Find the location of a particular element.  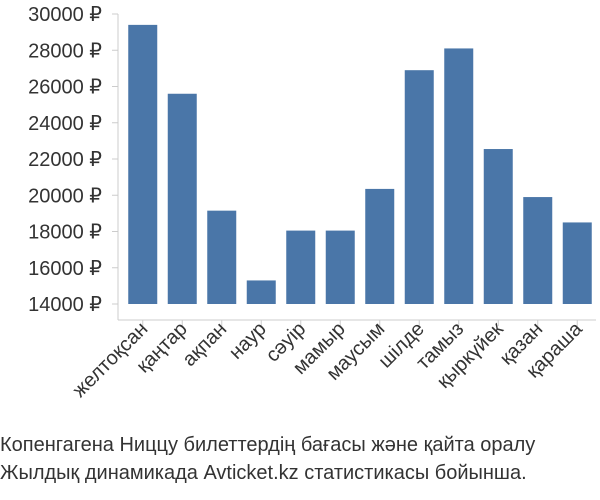

y-tick-label: 20000 ₽ is located at coordinates (65, 196).